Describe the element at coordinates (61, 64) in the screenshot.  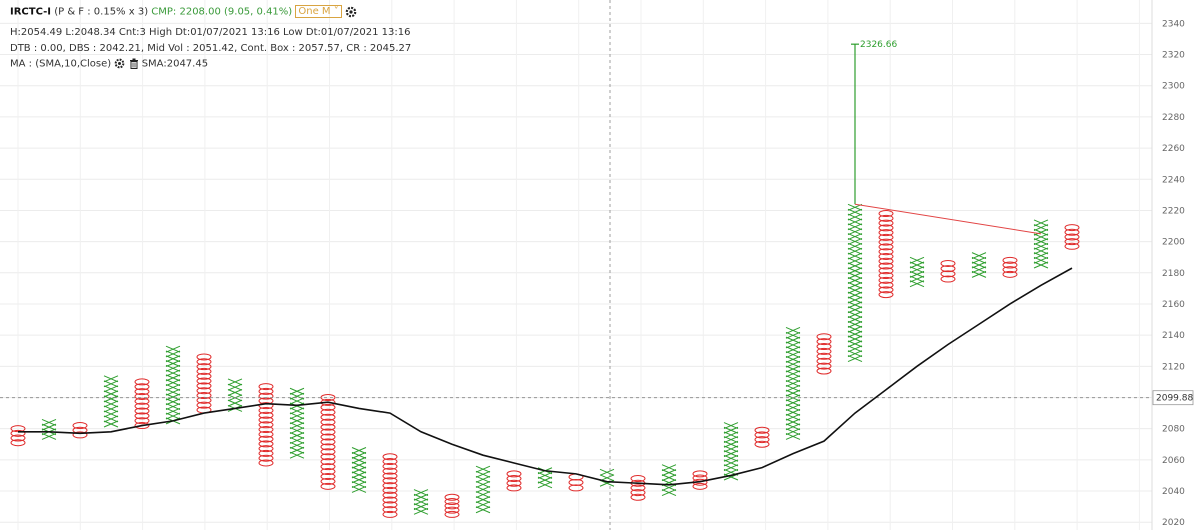
I see `ma-label: MA : (SMA,10,Close)` at that location.